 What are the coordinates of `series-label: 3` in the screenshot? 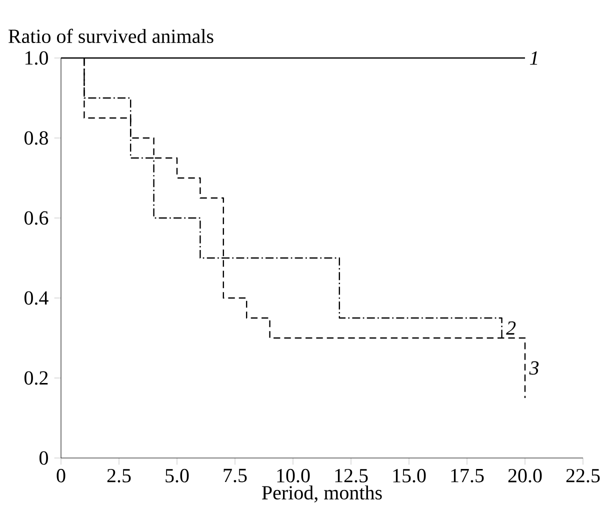 It's located at (534, 368).